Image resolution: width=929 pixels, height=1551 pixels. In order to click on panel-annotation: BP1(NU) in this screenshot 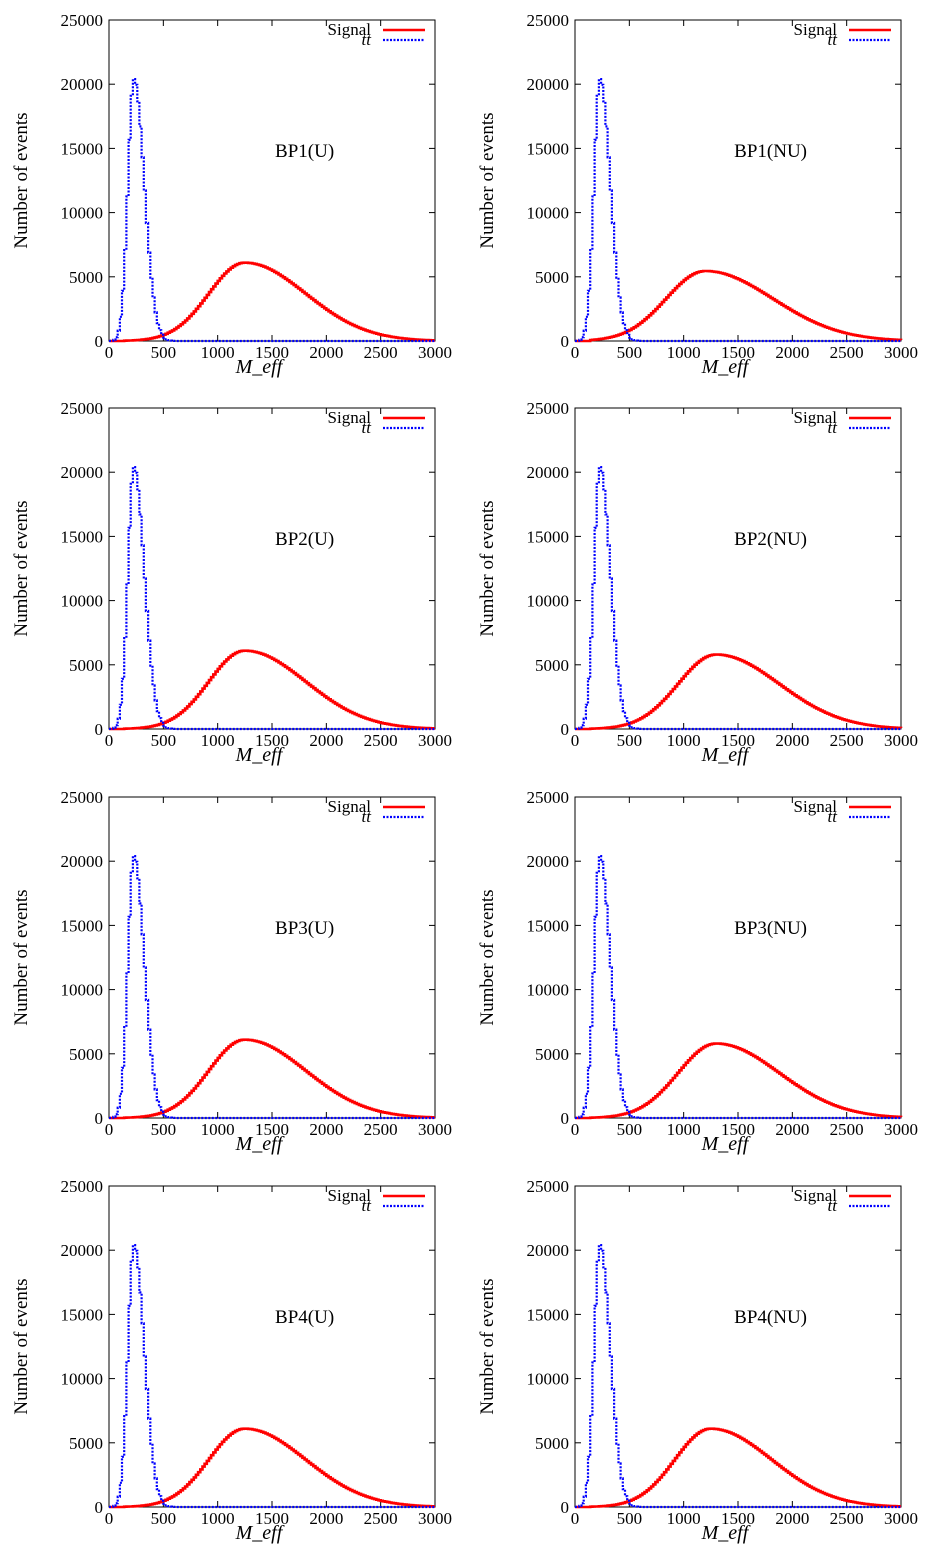, I will do `click(770, 151)`.